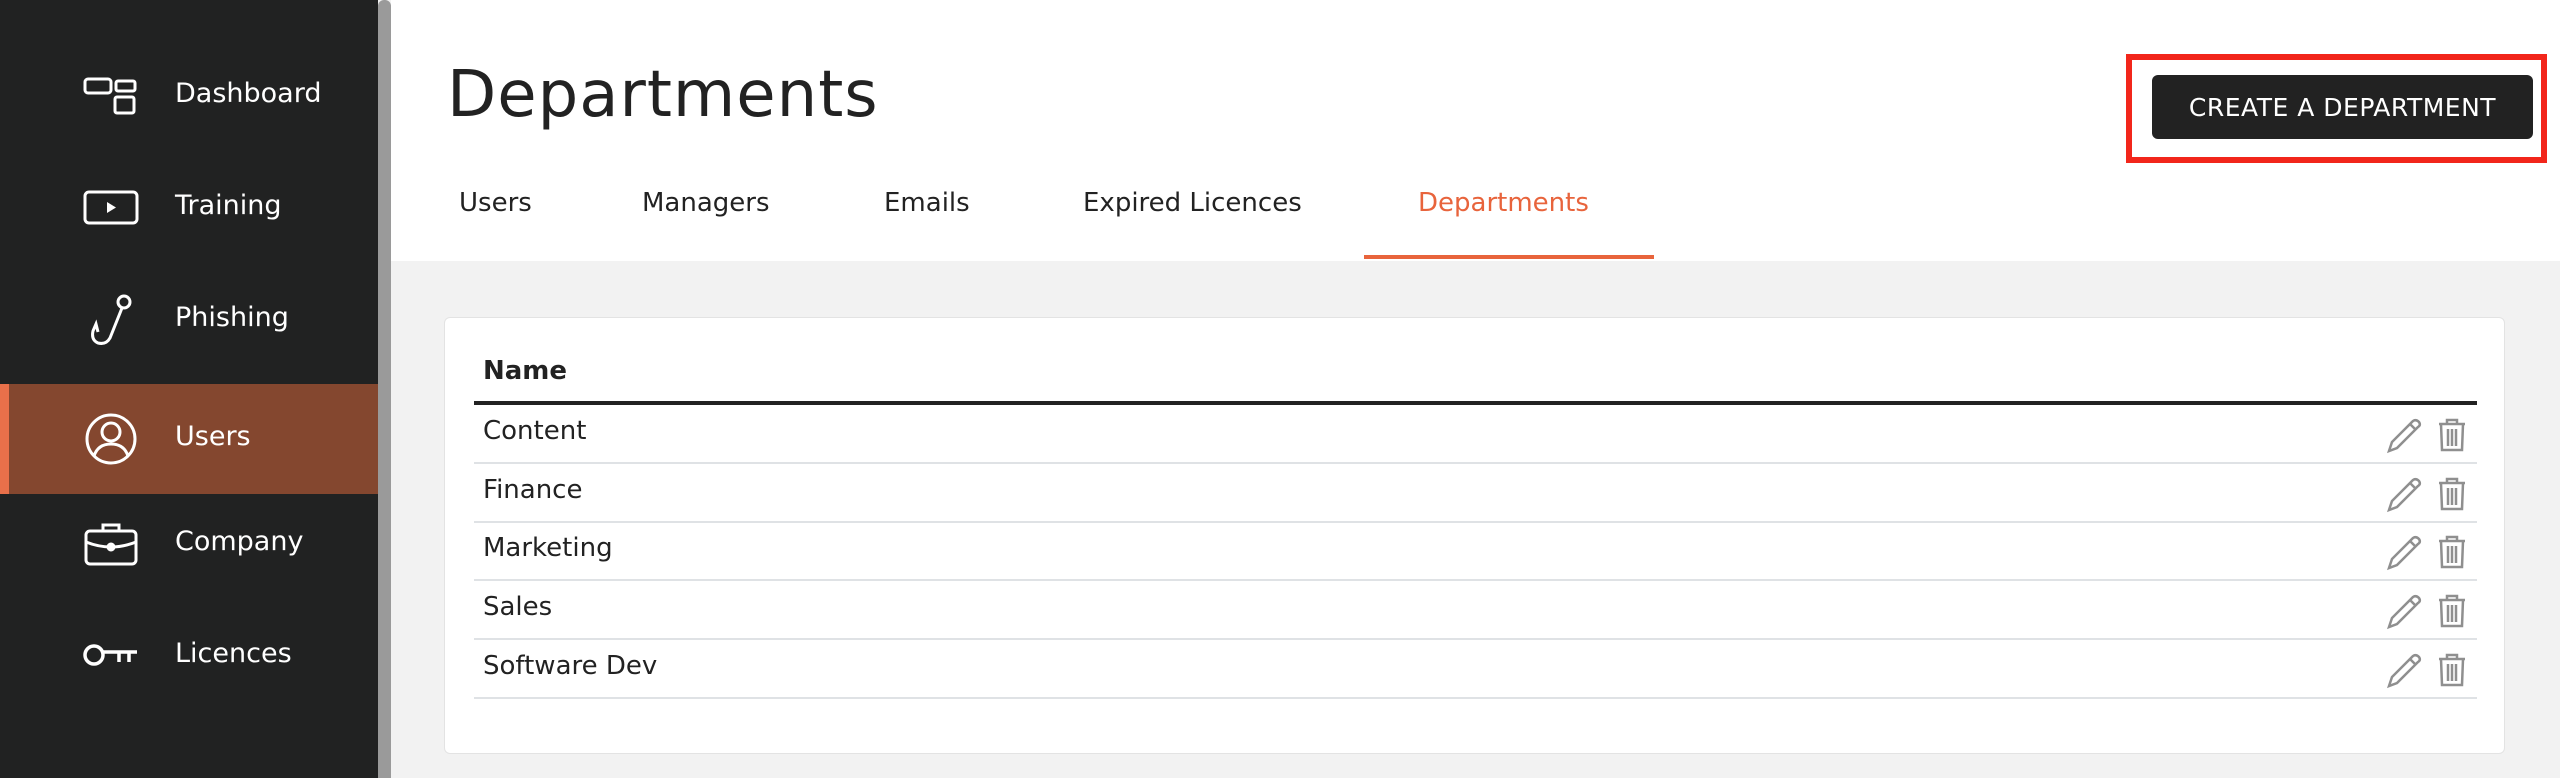 The height and width of the screenshot is (778, 2560). Describe the element at coordinates (495, 203) in the screenshot. I see `tab-users: Users` at that location.